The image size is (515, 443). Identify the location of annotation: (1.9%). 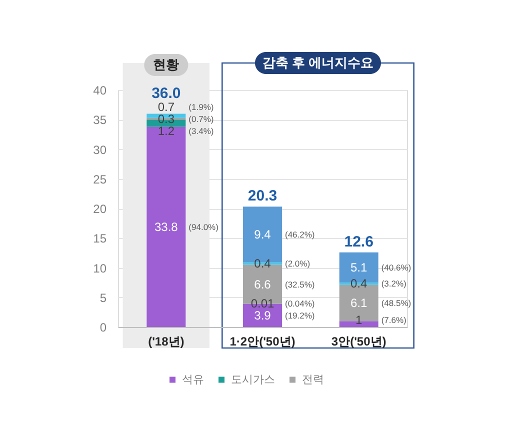
(201, 107).